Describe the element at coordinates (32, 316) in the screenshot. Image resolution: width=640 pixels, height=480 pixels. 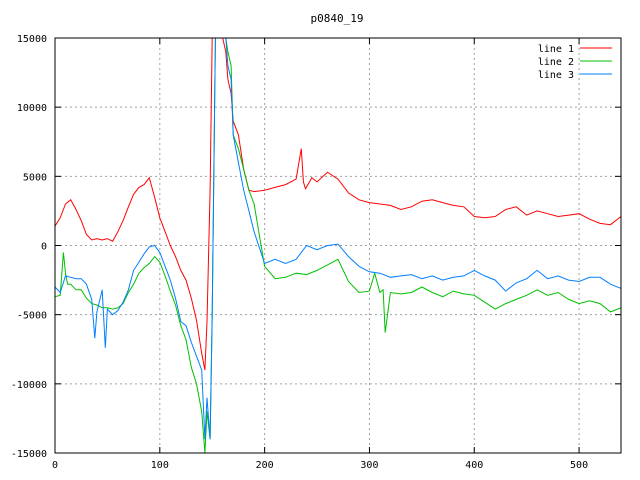
I see `y-tick-label: -5000` at that location.